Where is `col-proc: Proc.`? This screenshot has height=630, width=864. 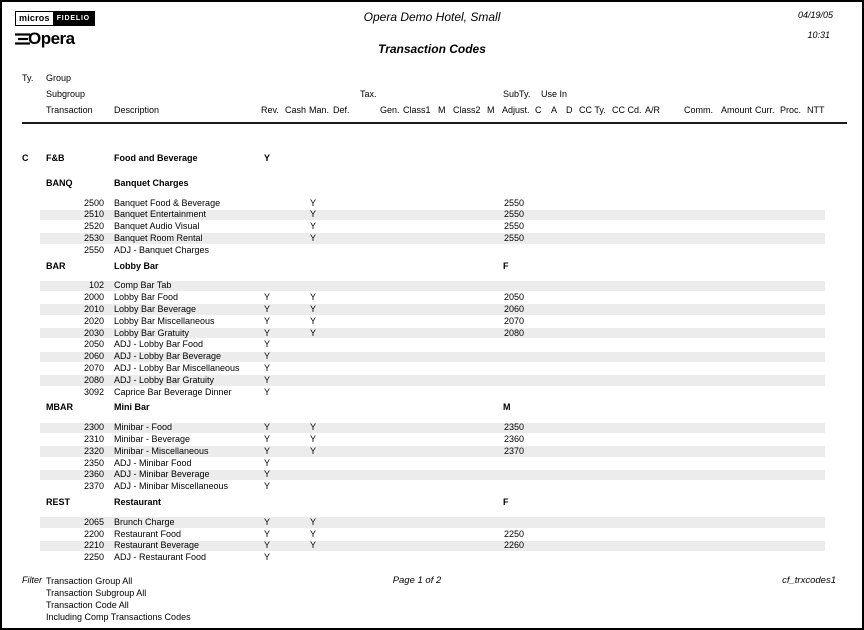 col-proc: Proc. is located at coordinates (791, 110).